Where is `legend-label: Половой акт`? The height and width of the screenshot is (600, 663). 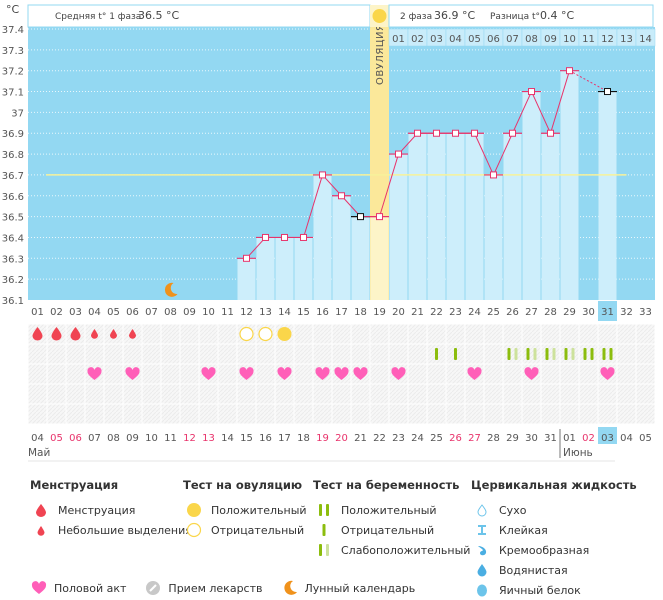 legend-label: Половой акт is located at coordinates (90, 588).